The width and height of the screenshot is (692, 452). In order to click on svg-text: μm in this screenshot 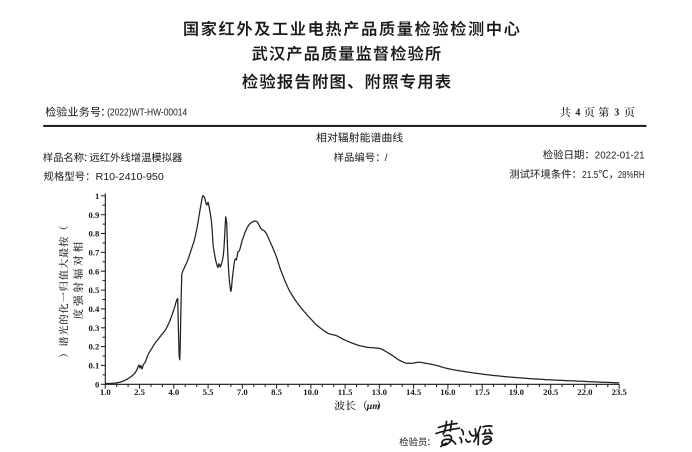, I will do `click(373, 406)`.